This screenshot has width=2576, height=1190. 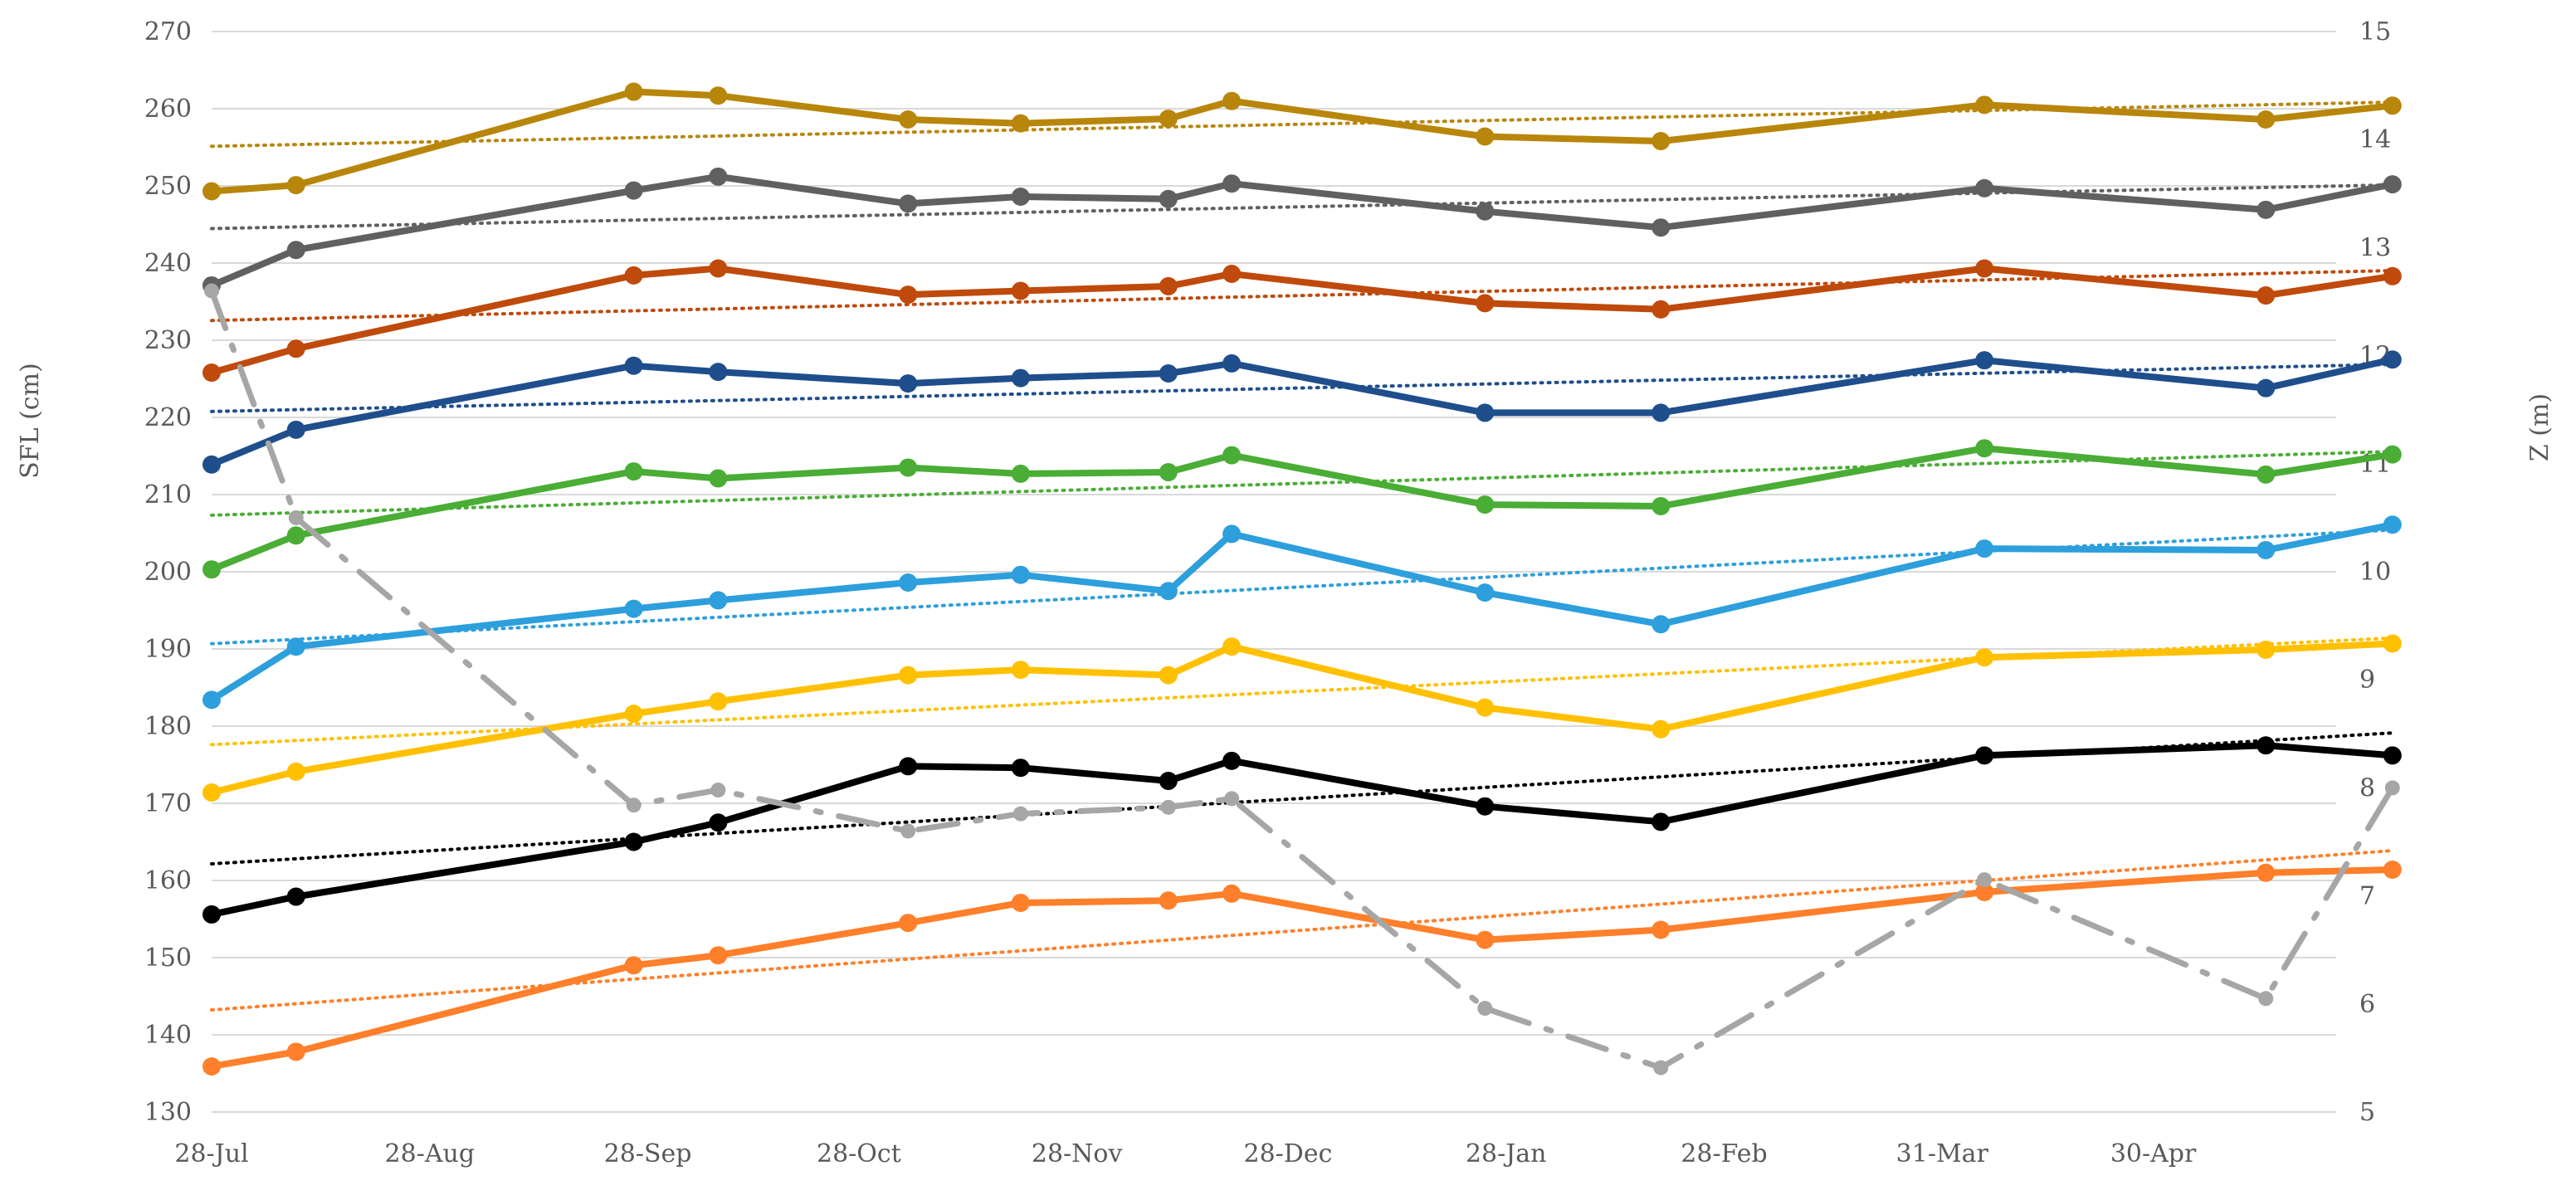 I want to click on y-left-tick-label: 270, so click(x=168, y=31).